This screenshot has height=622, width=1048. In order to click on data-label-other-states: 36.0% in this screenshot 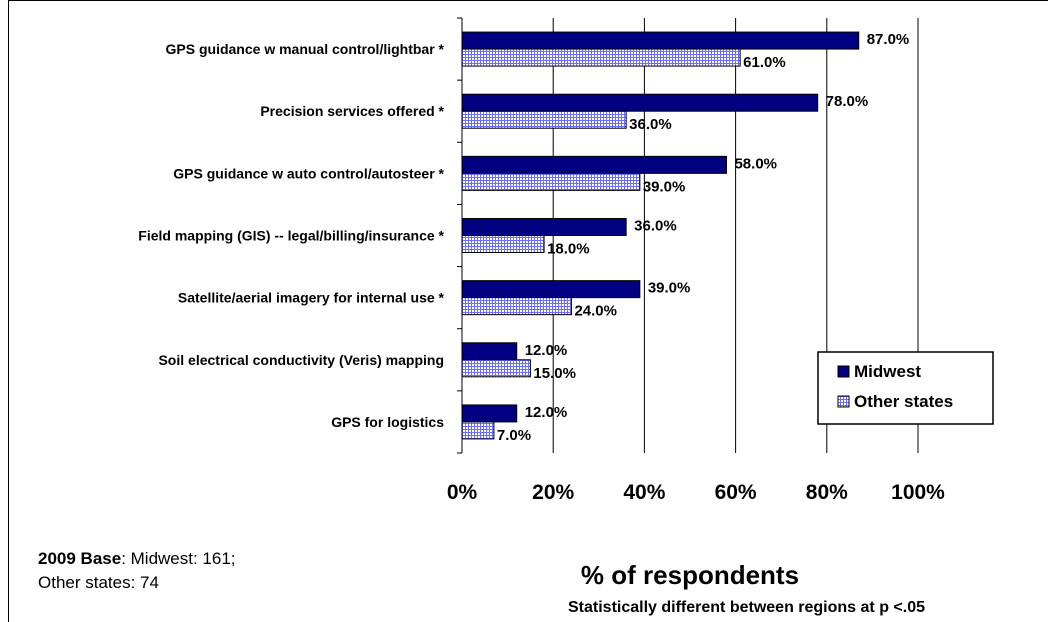, I will do `click(650, 124)`.